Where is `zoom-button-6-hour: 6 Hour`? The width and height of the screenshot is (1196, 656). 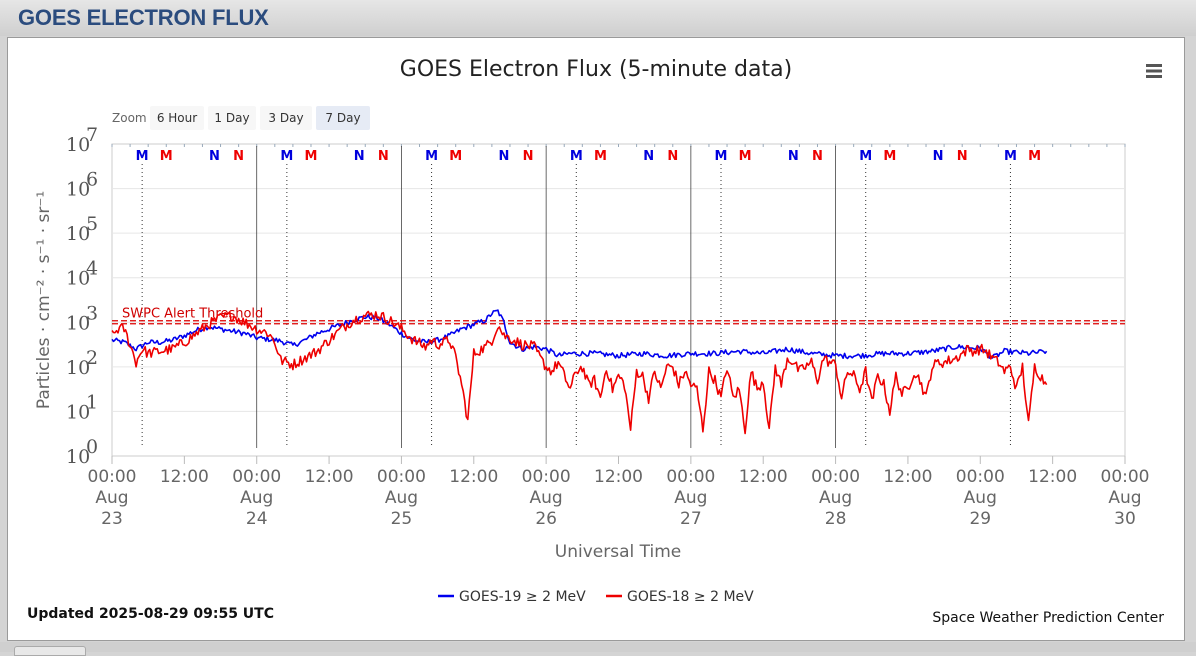
zoom-button-6-hour: 6 Hour is located at coordinates (177, 118).